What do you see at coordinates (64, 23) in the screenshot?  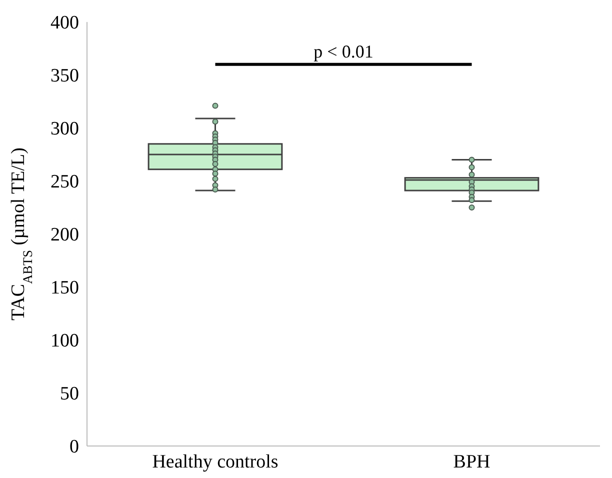 I see `y-tick-label: 400` at bounding box center [64, 23].